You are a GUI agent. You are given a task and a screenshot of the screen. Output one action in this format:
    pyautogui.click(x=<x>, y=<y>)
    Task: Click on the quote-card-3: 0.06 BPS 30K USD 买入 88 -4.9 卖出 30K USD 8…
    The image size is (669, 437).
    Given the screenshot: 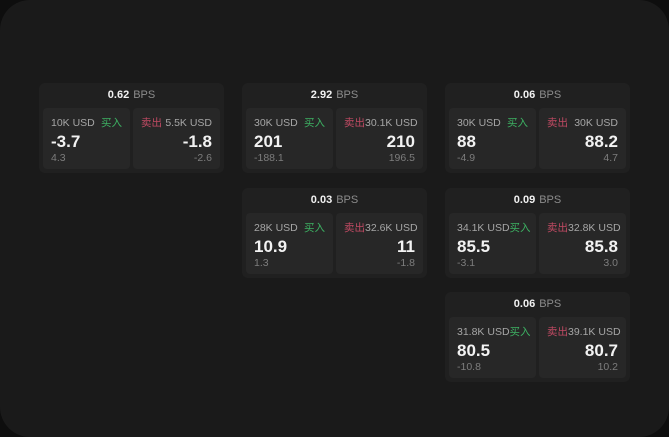 What is the action you would take?
    pyautogui.click(x=537, y=128)
    